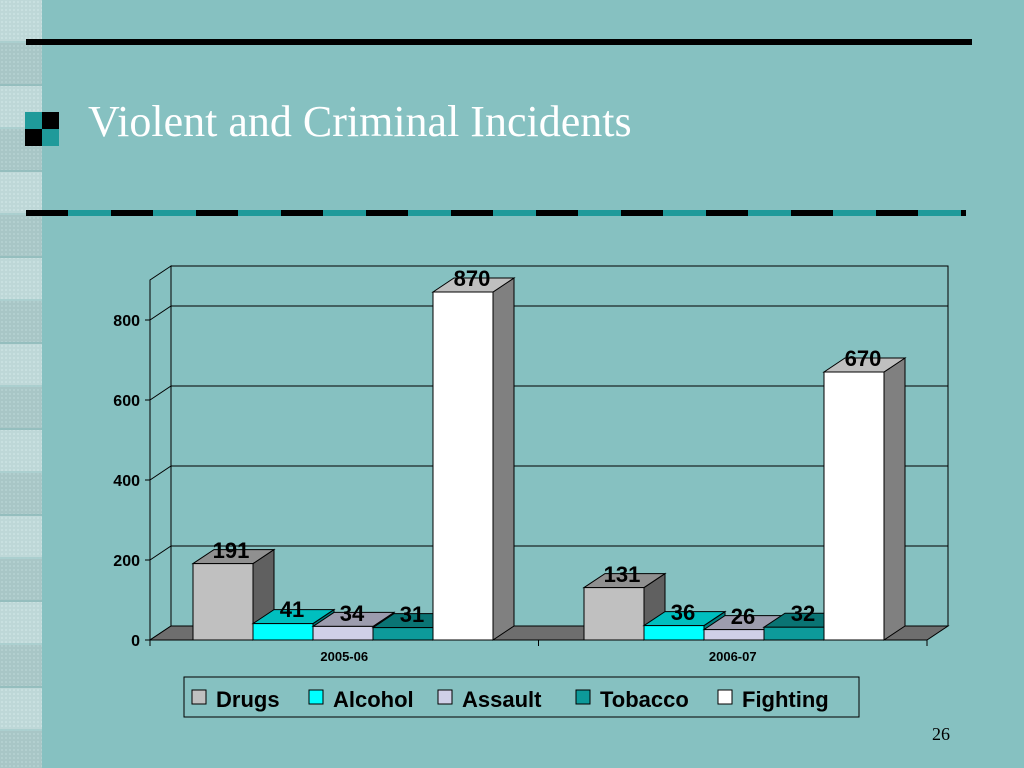 The width and height of the screenshot is (1024, 768). I want to click on y-tick-label: 200, so click(126, 561).